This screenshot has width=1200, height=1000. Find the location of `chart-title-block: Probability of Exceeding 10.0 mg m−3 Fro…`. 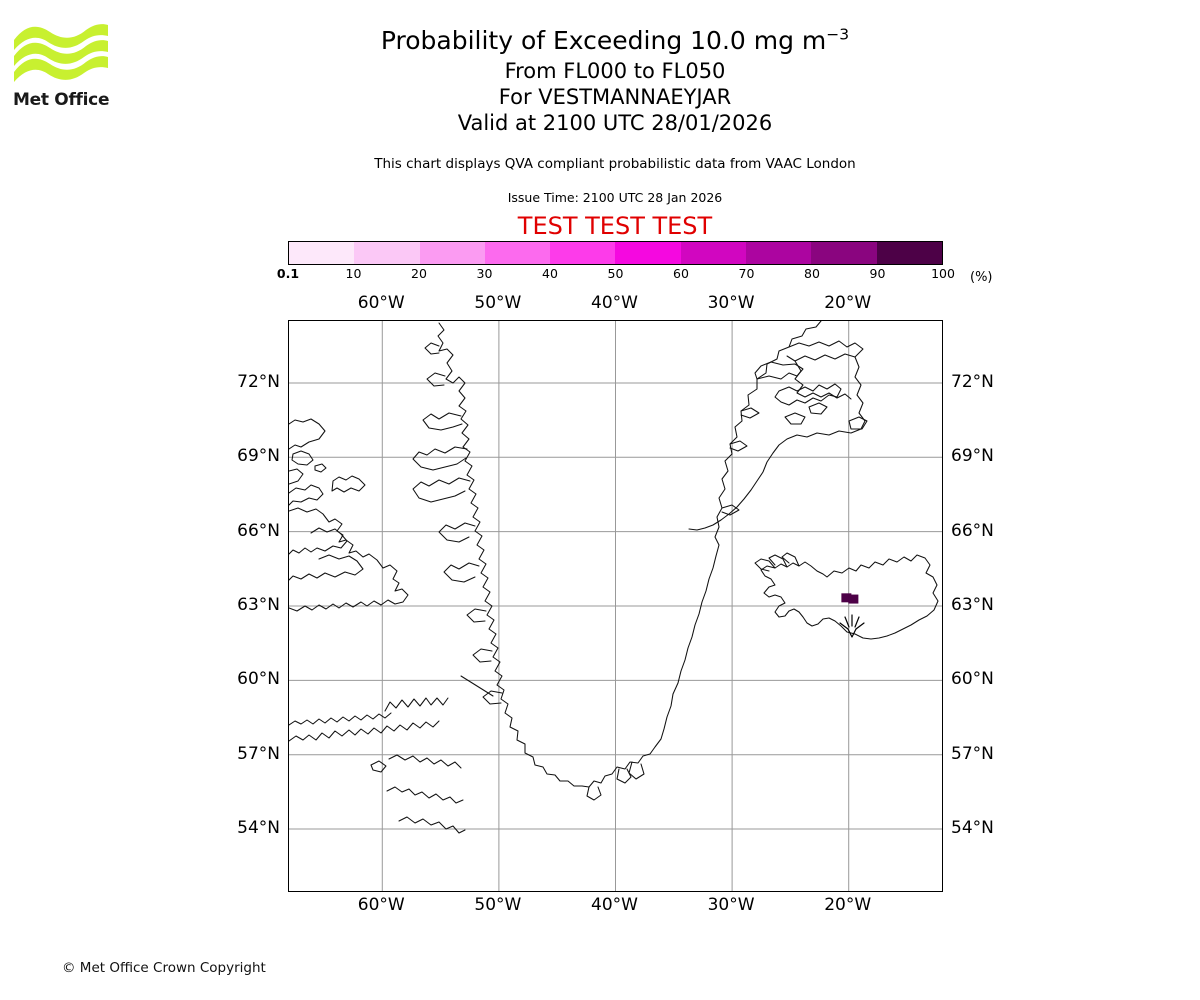

chart-title-block: Probability of Exceeding 10.0 mg m−3 Fro… is located at coordinates (615, 80).